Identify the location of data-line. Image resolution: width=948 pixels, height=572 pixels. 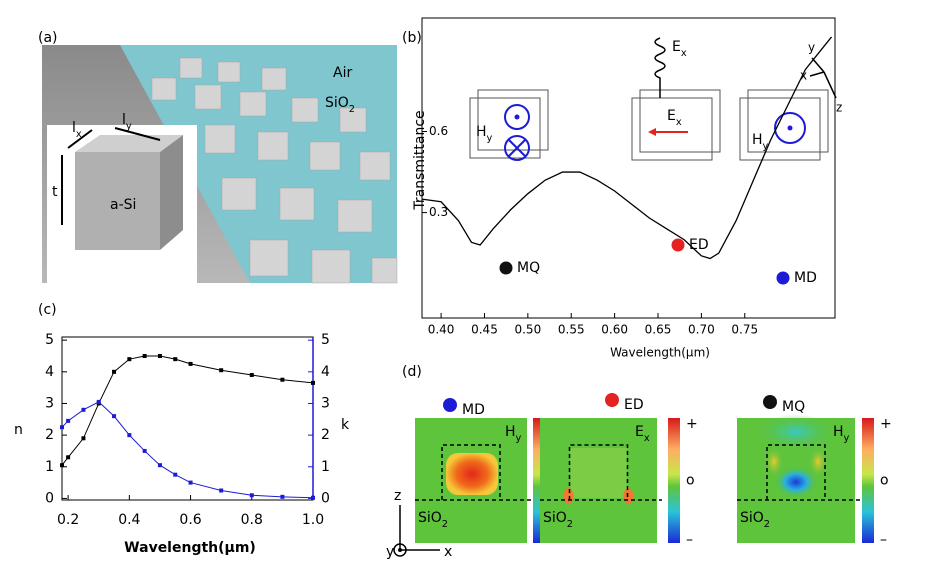
(187, 450).